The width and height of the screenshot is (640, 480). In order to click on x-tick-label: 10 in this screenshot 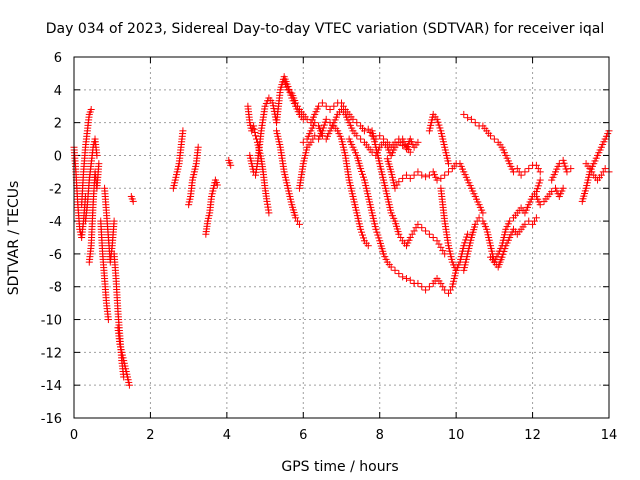, I will do `click(456, 435)`.